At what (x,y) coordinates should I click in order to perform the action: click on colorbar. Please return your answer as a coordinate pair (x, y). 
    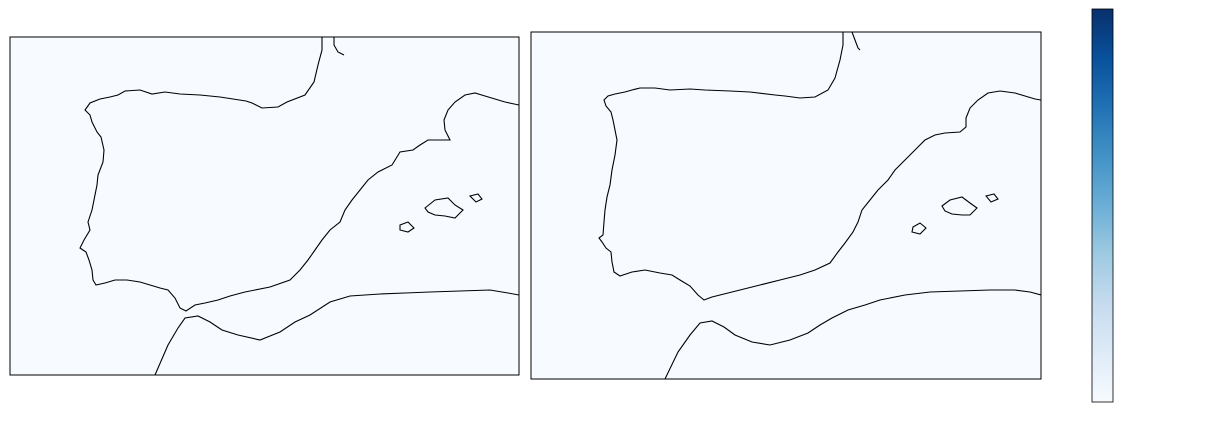
    Looking at the image, I should click on (1102, 205).